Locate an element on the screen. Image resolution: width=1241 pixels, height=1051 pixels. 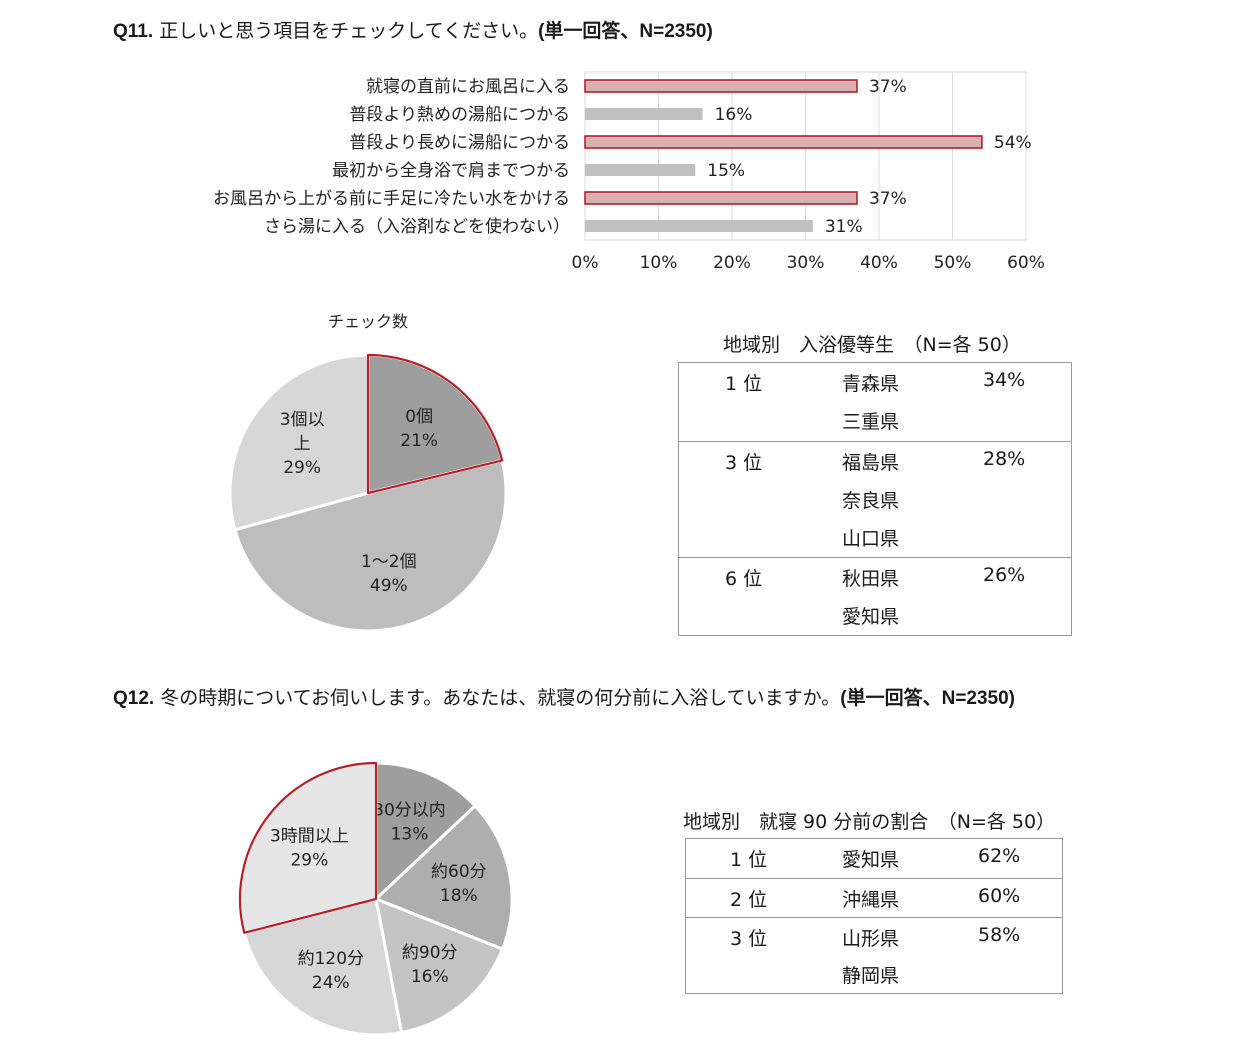
q12-text: 冬の時期についてお伺いします。あなたは、就寝の何分前に入浴していますか。 is located at coordinates (500, 698).